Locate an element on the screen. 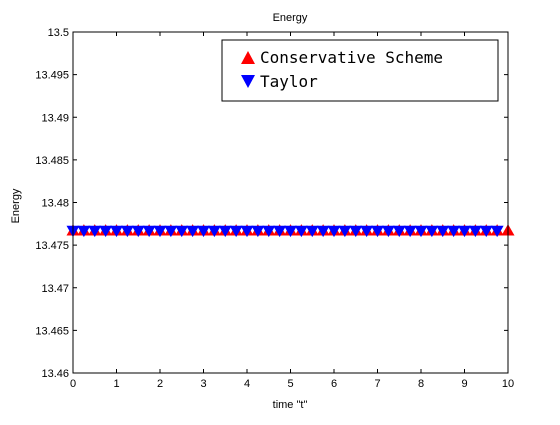 The width and height of the screenshot is (560, 425). series-taylor is located at coordinates (285, 231).